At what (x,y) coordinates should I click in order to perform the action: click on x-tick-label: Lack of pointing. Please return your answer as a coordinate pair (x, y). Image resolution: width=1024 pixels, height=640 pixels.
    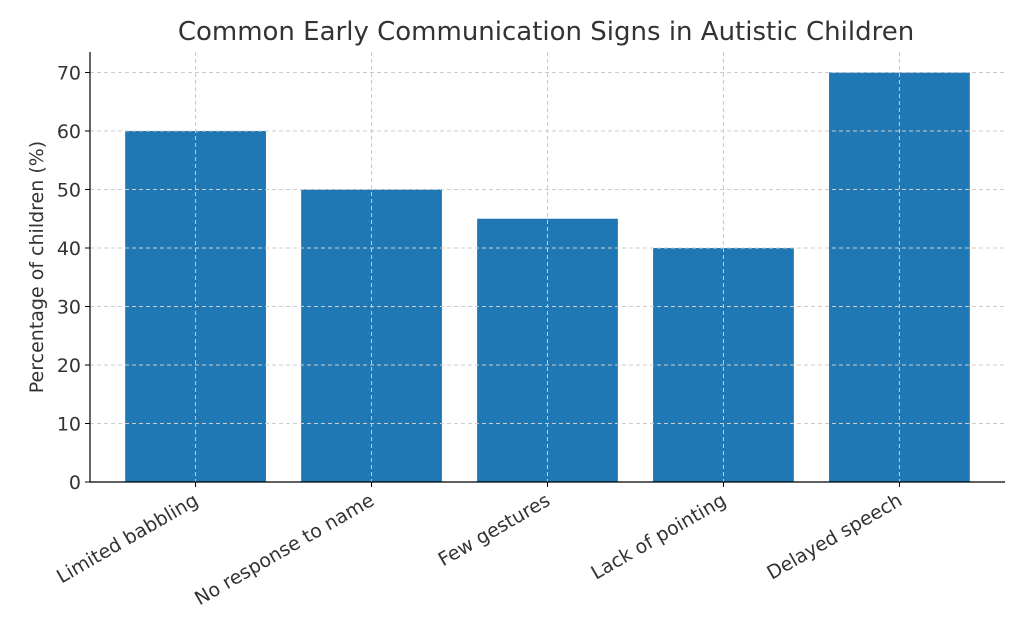
    Looking at the image, I should click on (658, 536).